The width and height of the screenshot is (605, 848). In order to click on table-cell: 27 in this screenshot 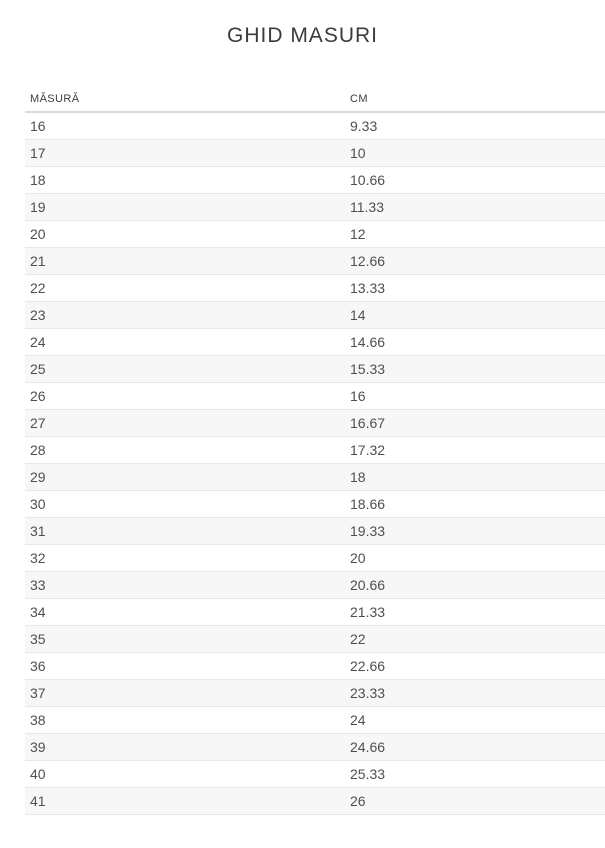, I will do `click(38, 423)`.